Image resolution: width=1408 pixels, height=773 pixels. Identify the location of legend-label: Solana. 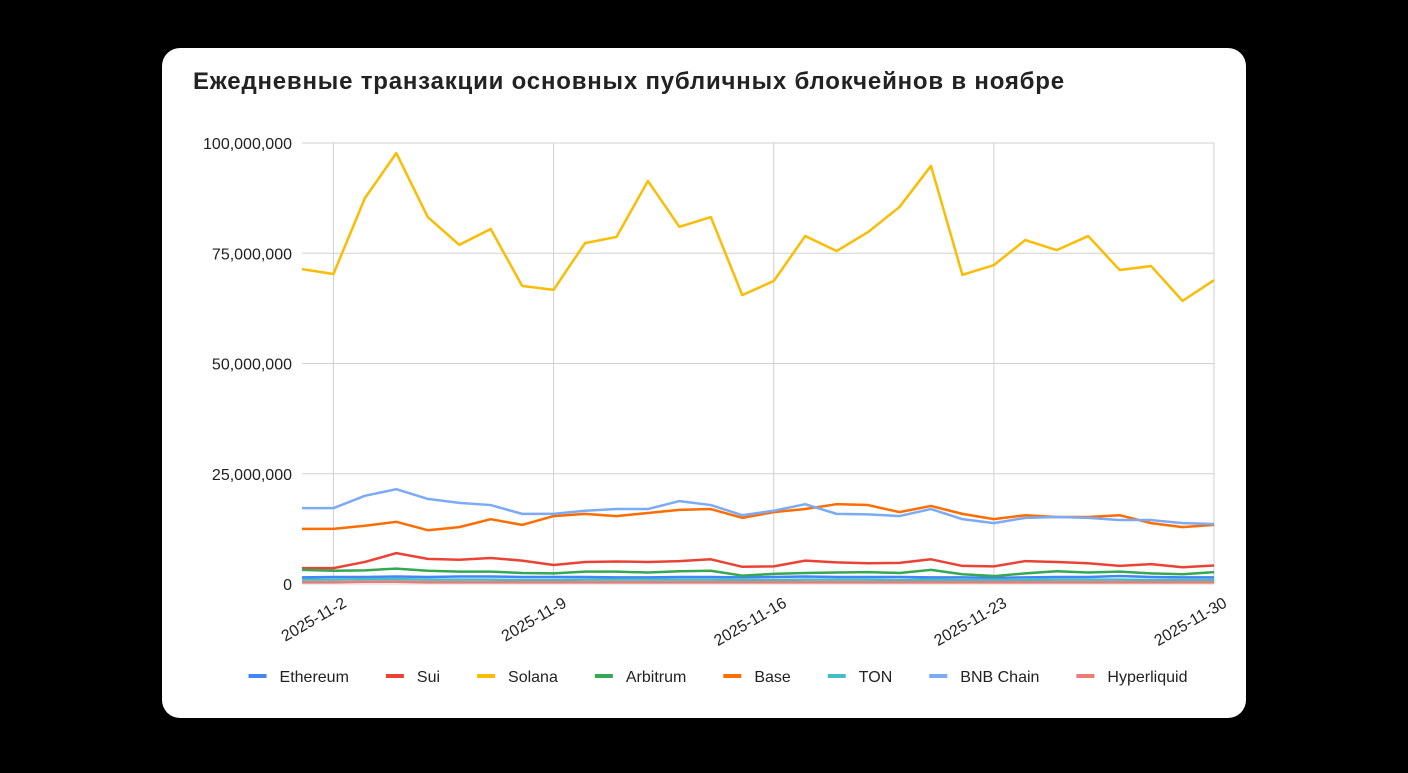
(533, 677).